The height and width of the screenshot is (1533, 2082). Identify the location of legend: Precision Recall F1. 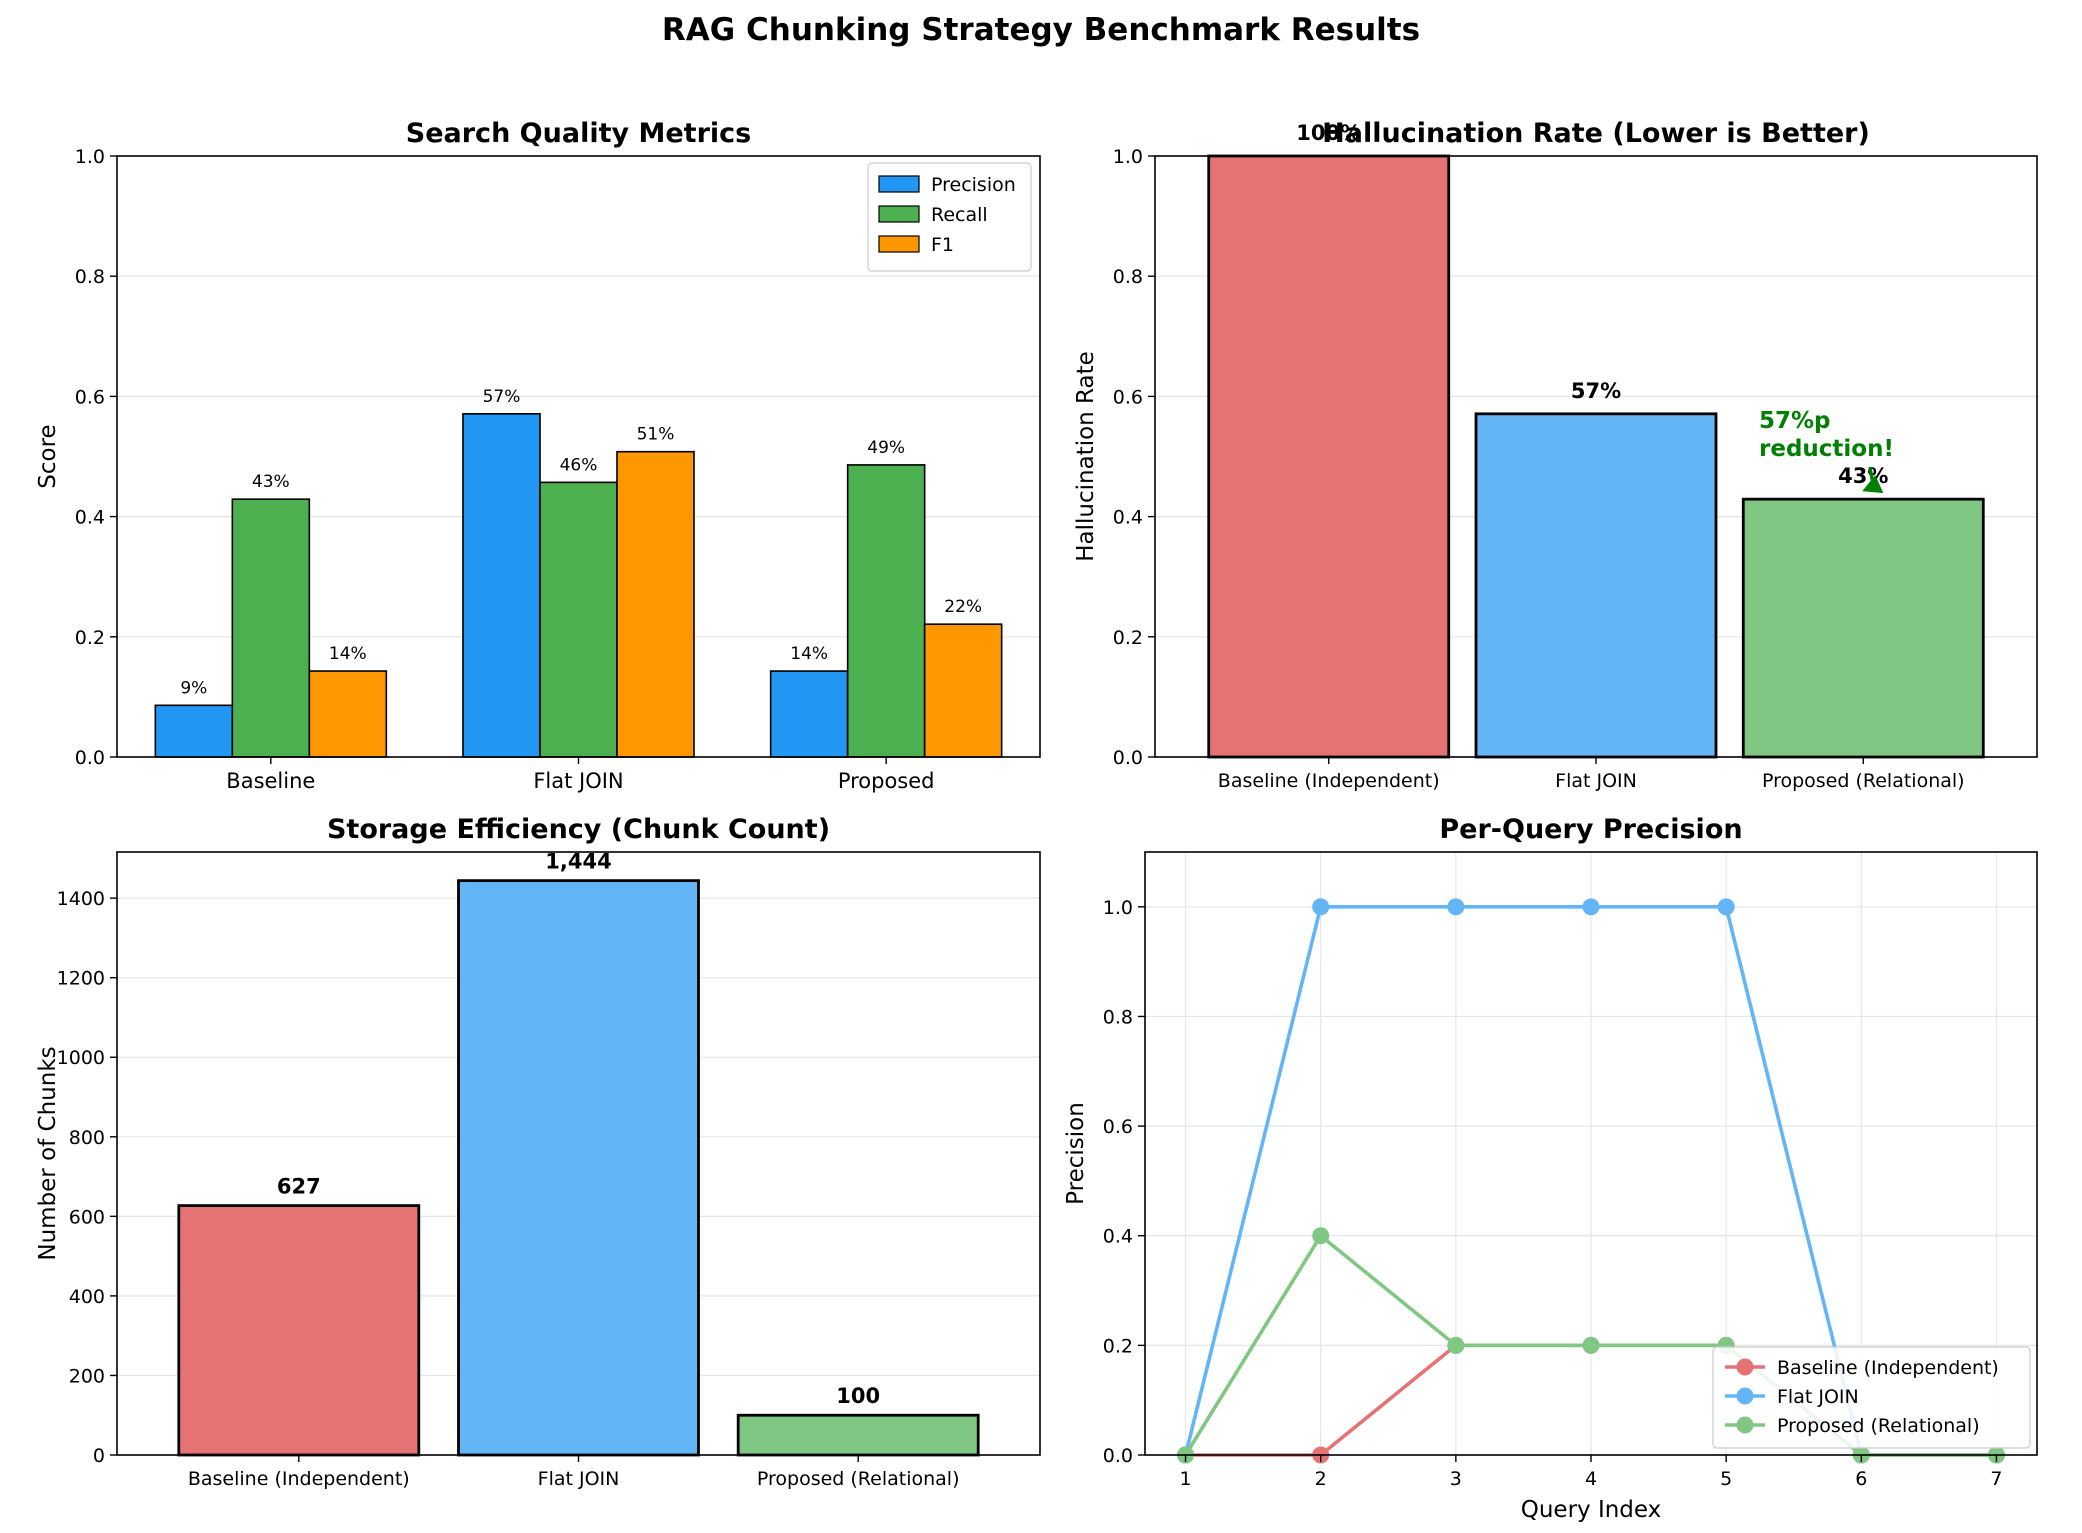
(949, 217).